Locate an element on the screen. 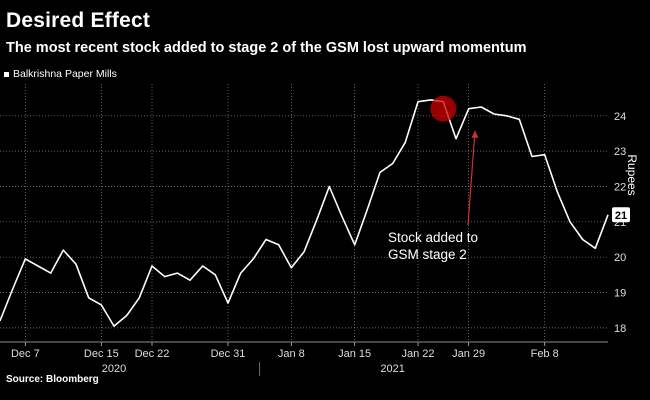 The width and height of the screenshot is (650, 400). x-tick-label: Jan 29 is located at coordinates (468, 354).